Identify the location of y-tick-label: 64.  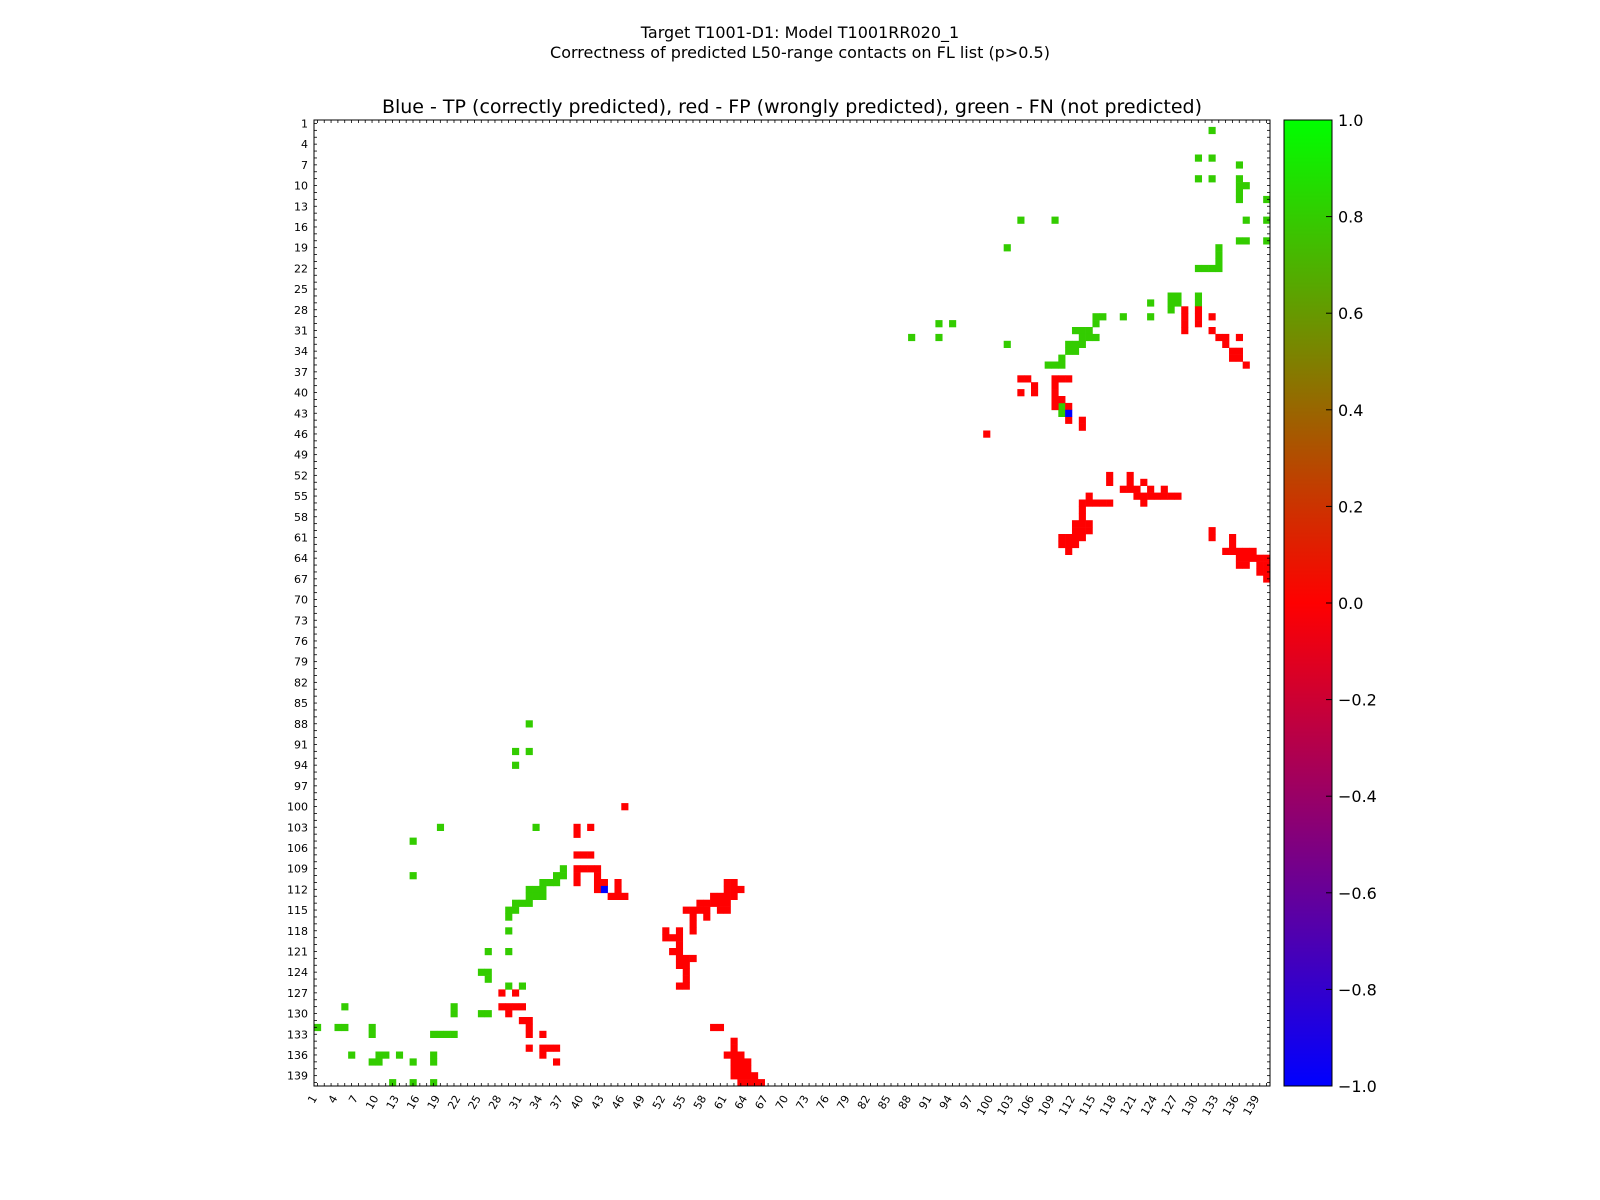
(301, 558).